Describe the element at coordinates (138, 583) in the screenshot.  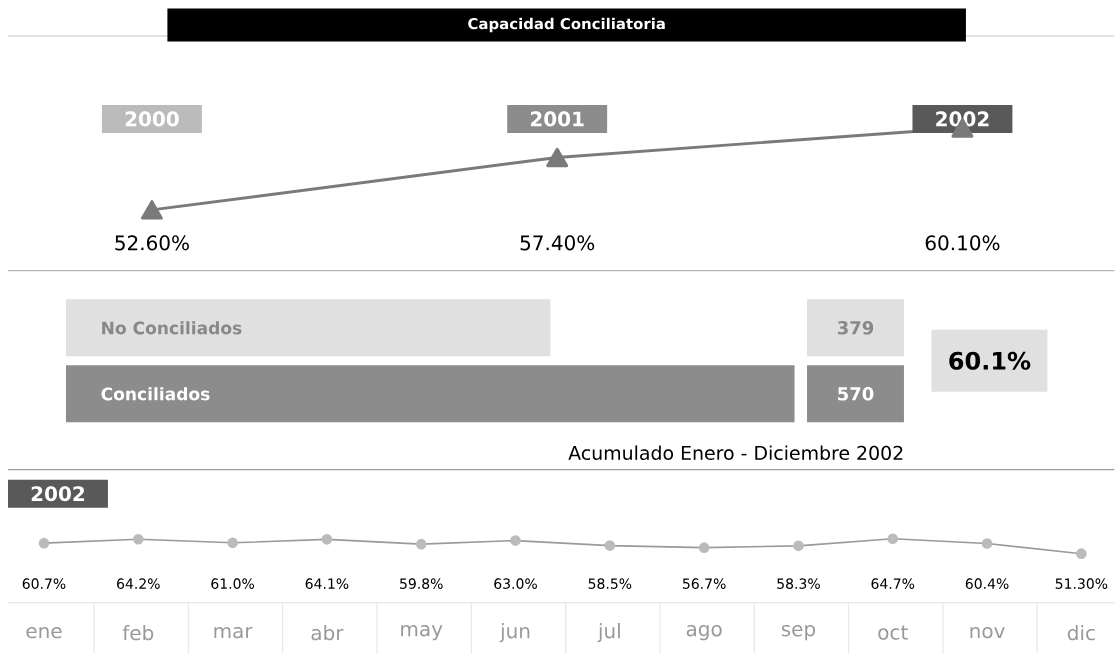
I see `data-label: 64.2%` at that location.